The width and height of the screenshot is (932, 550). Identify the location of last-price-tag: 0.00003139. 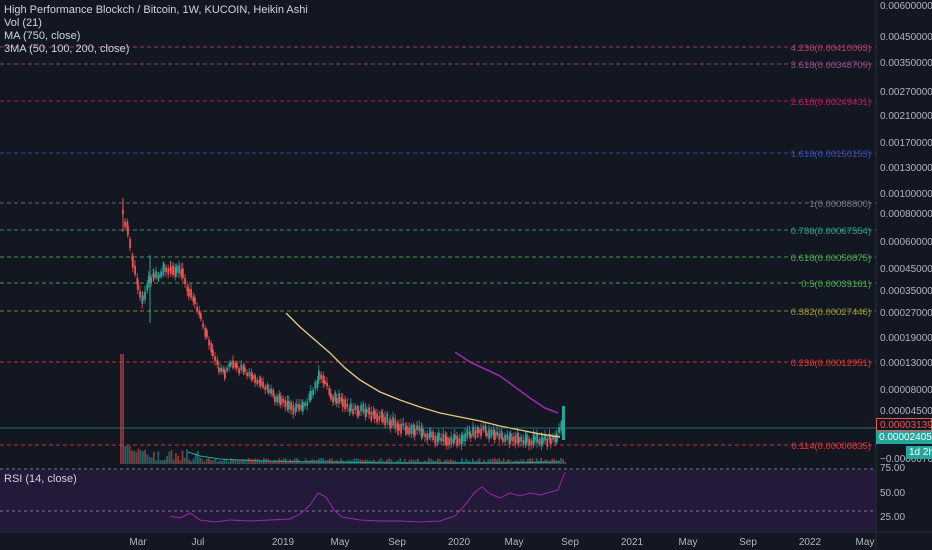
(904, 424).